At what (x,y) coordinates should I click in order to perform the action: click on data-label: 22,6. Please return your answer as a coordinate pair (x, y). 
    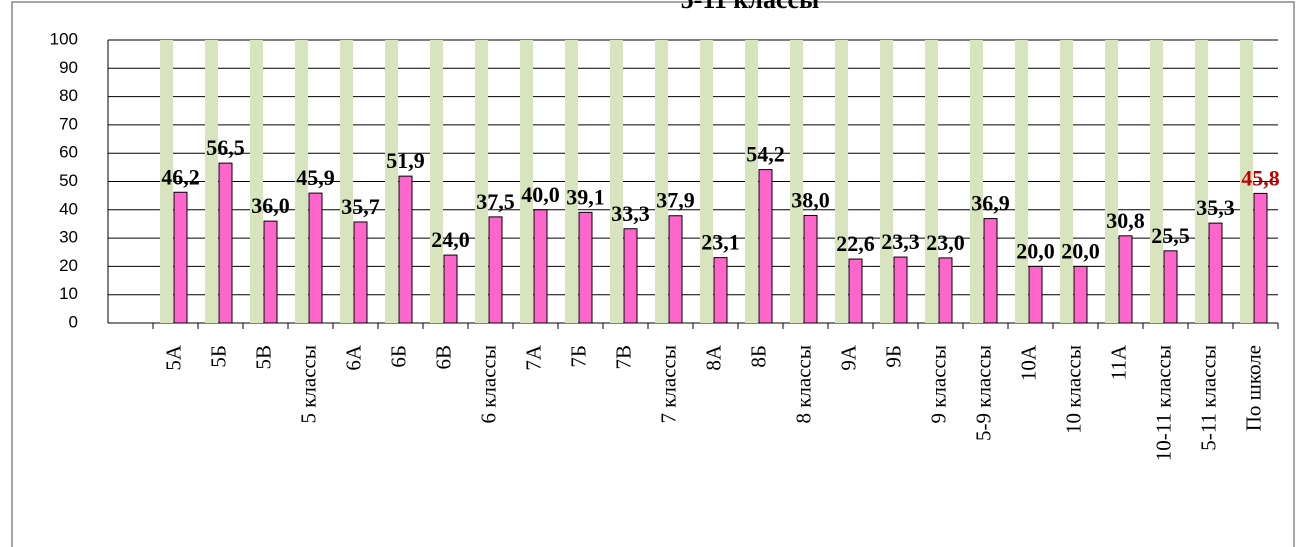
    Looking at the image, I should click on (855, 243).